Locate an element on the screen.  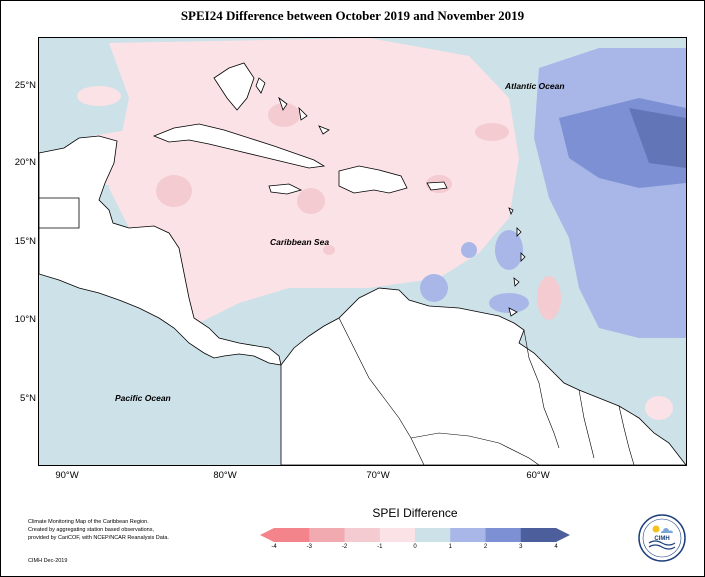
legend-tick-label: -1 is located at coordinates (380, 547).